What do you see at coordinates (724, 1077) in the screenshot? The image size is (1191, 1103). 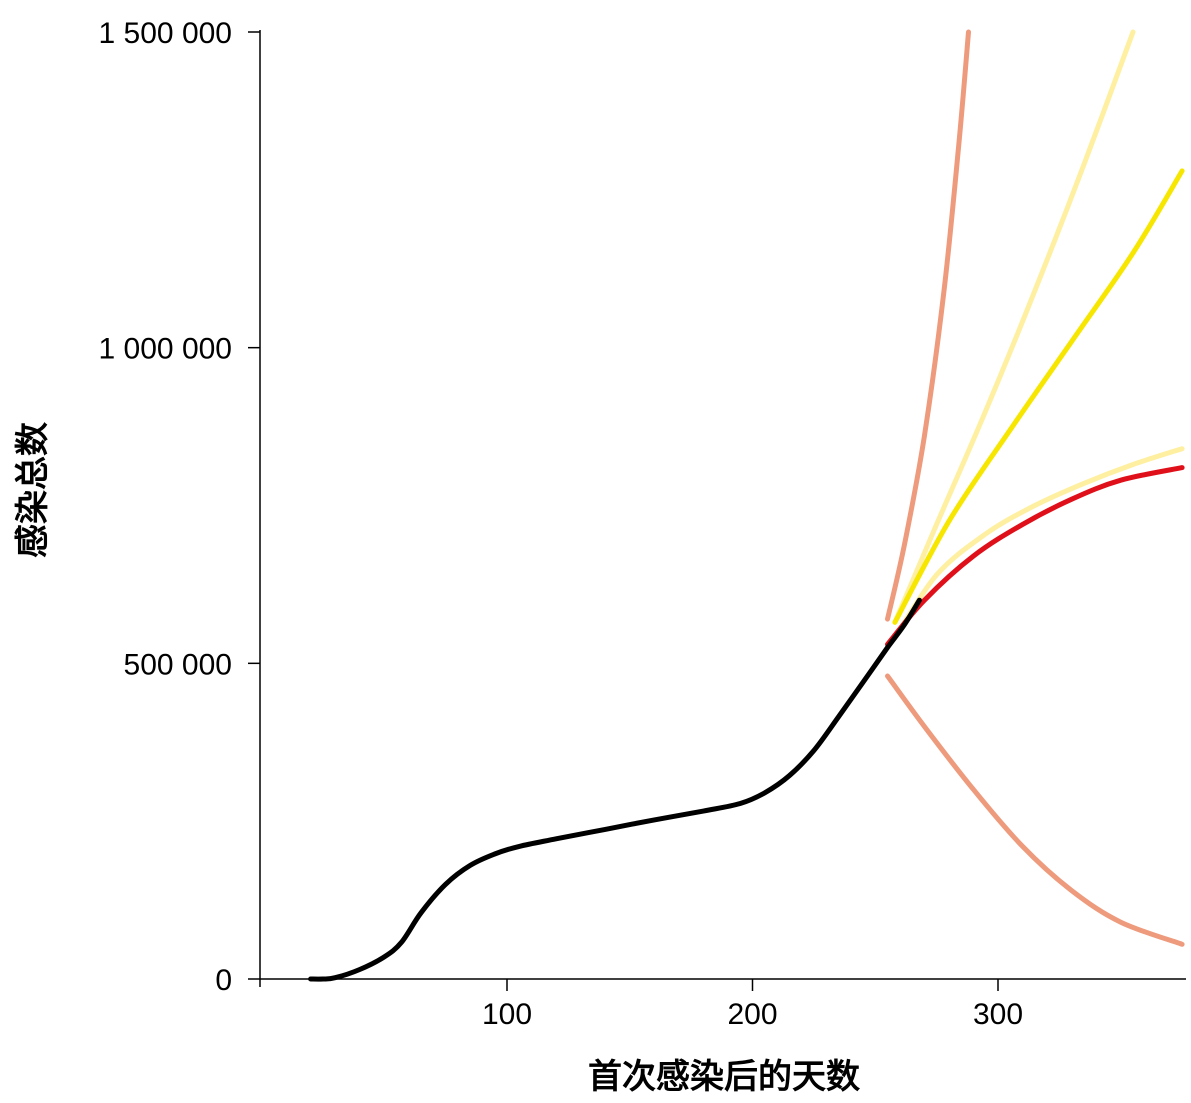 I see `x-axis-title: 首次感染后的天数` at bounding box center [724, 1077].